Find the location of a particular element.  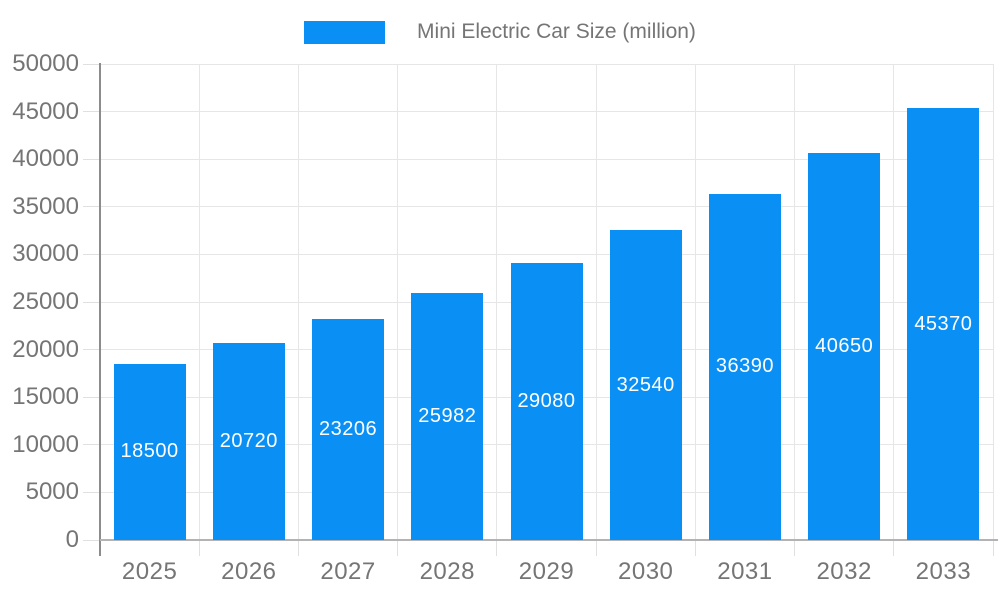

legend-swatch is located at coordinates (345, 32).